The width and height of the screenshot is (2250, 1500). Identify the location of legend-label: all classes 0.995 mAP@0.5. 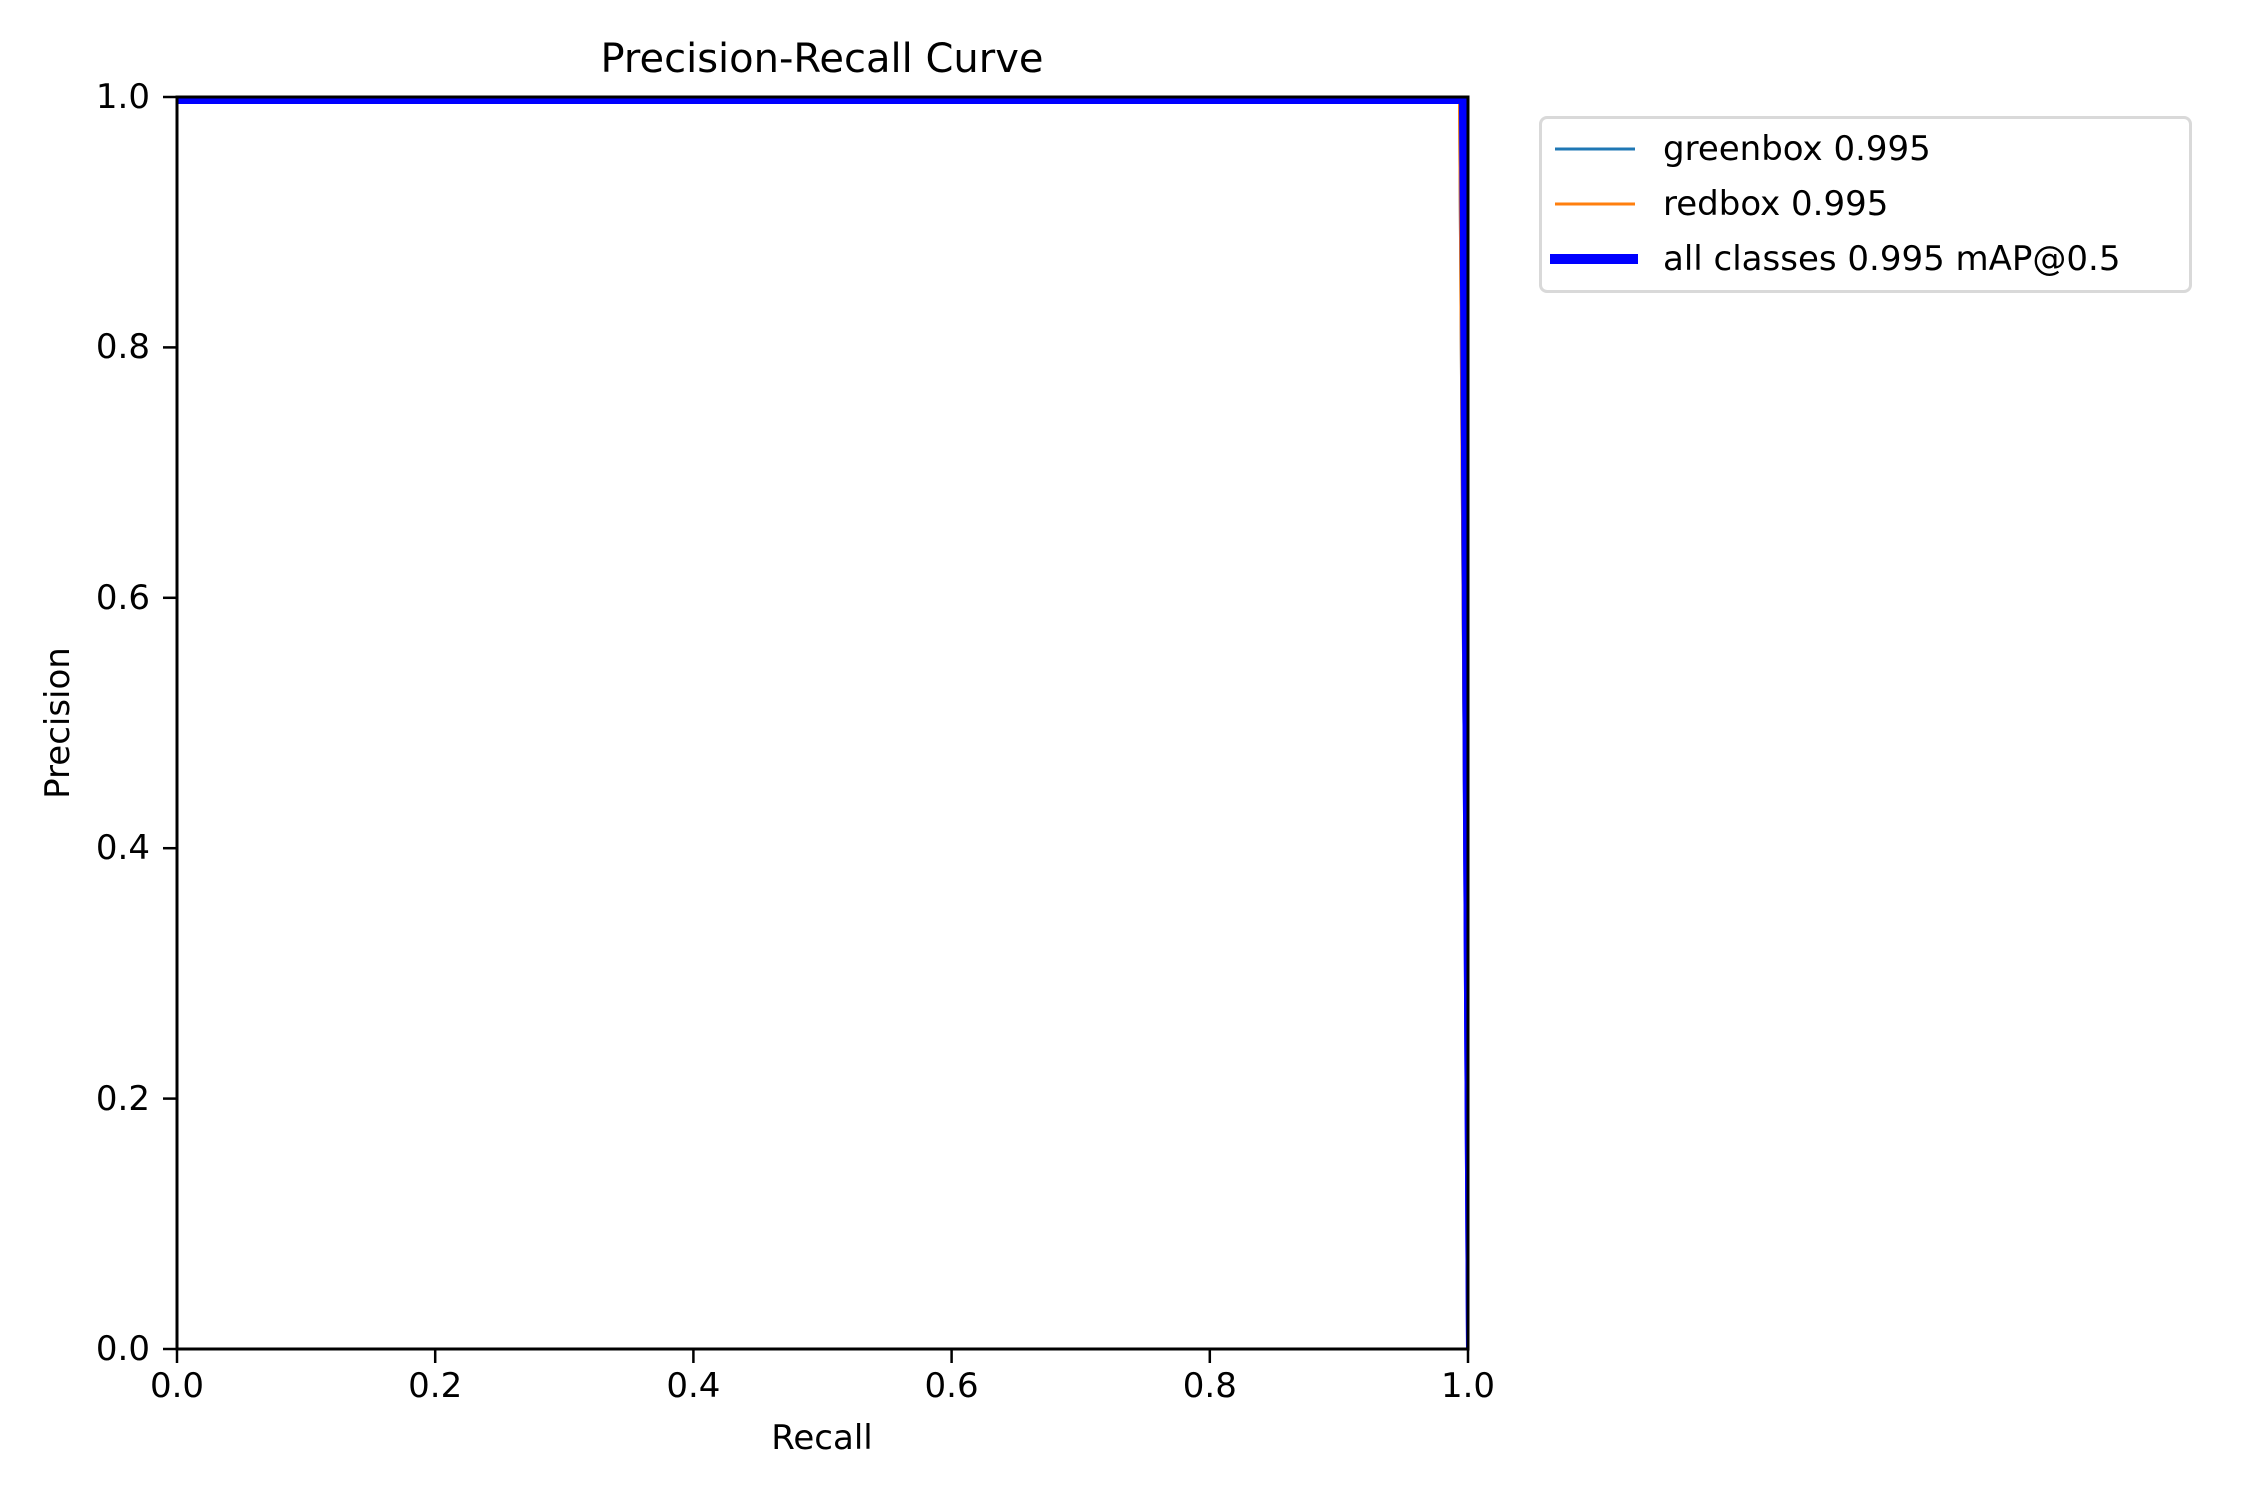
(1892, 259).